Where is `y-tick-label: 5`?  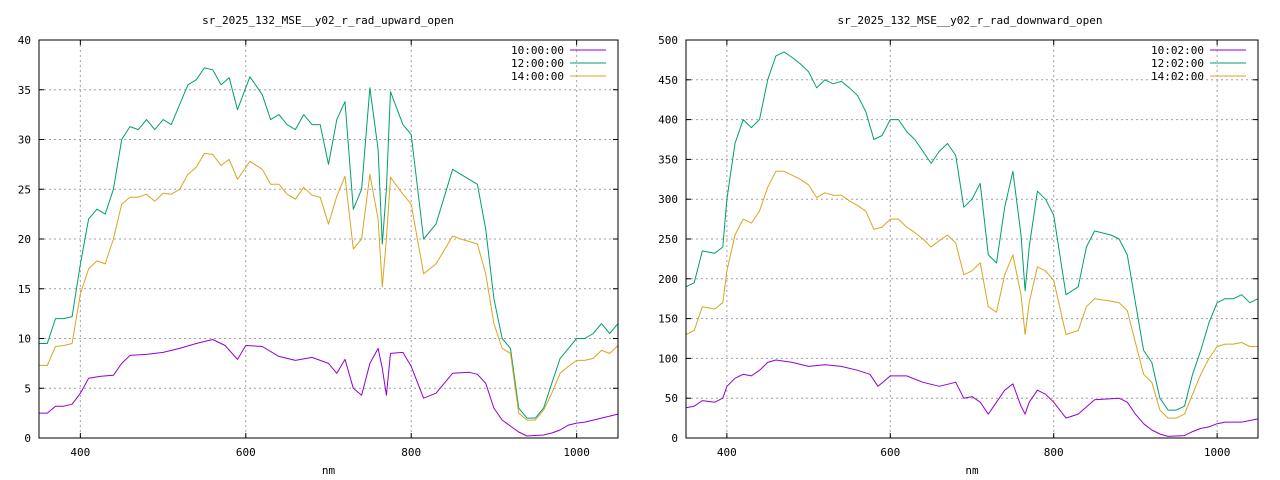 y-tick-label: 5 is located at coordinates (27, 388).